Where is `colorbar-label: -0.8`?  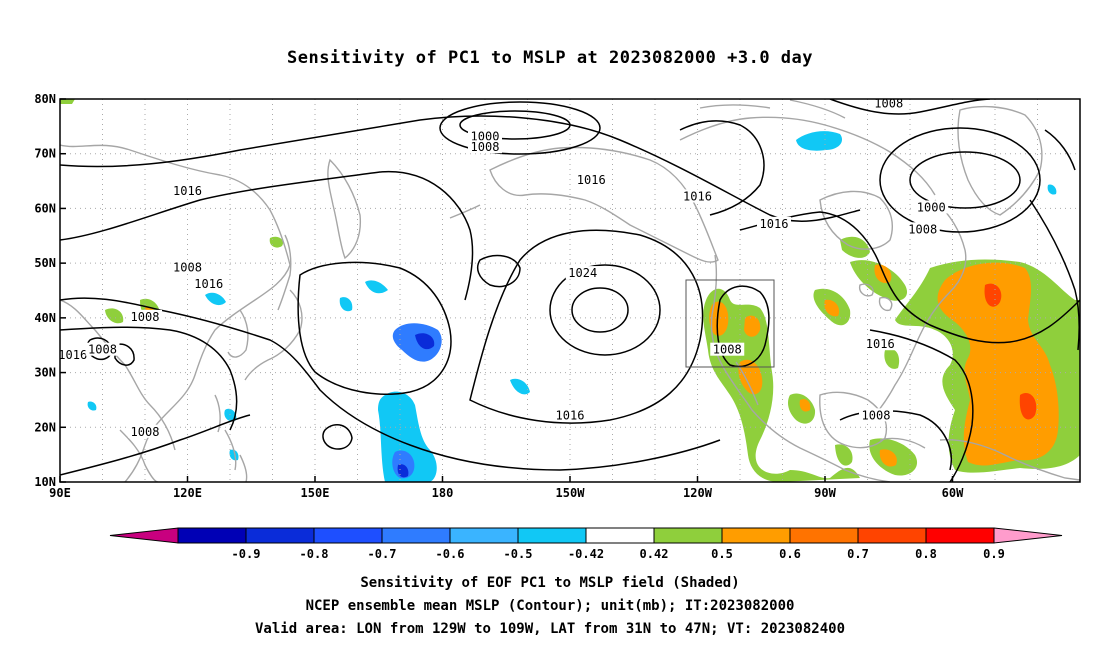 colorbar-label: -0.8 is located at coordinates (314, 554).